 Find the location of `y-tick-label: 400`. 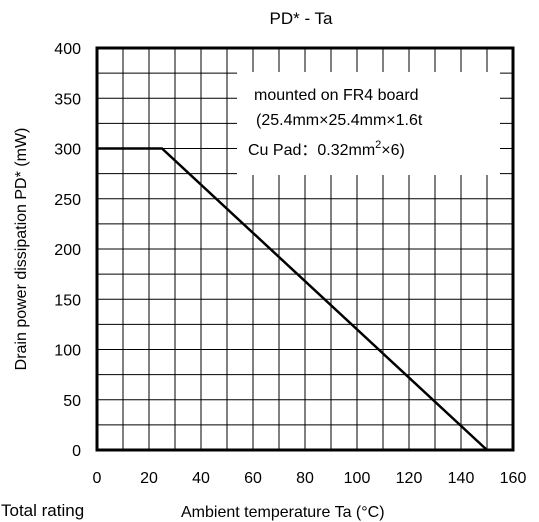

y-tick-label: 400 is located at coordinates (67, 49).